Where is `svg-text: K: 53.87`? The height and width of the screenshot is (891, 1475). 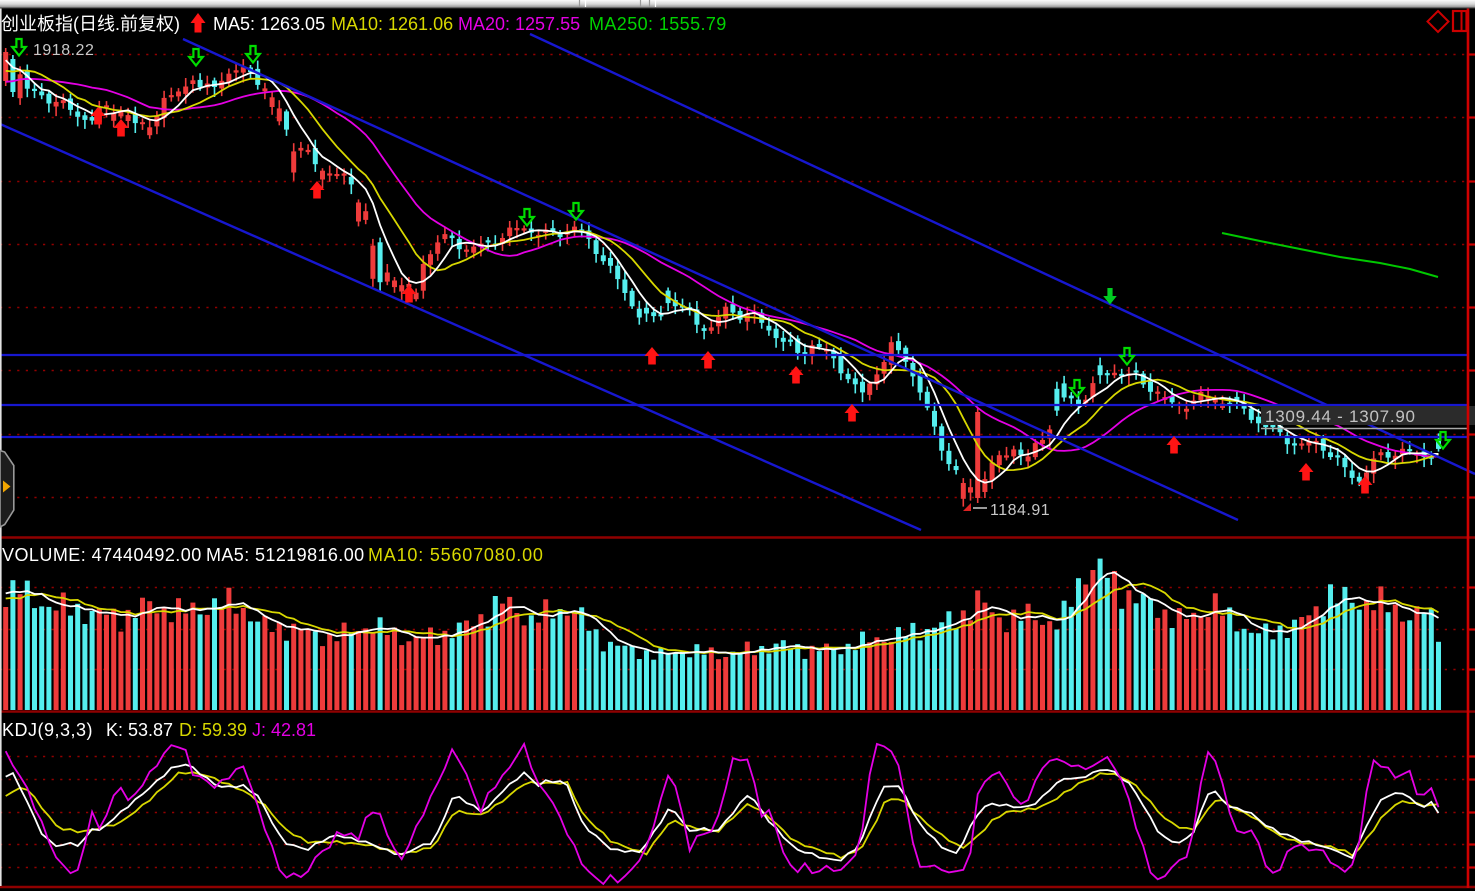
svg-text: K: 53.87 is located at coordinates (139, 730).